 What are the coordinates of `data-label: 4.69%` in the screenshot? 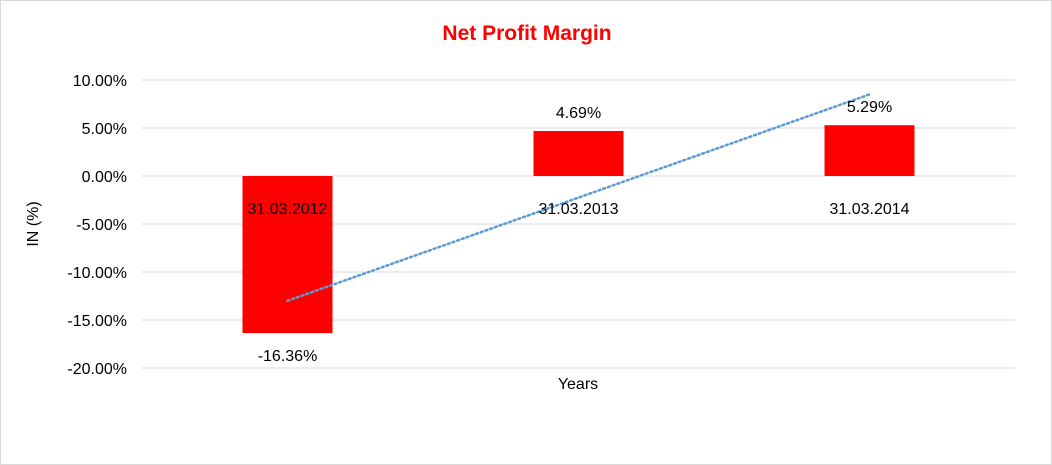 It's located at (578, 113).